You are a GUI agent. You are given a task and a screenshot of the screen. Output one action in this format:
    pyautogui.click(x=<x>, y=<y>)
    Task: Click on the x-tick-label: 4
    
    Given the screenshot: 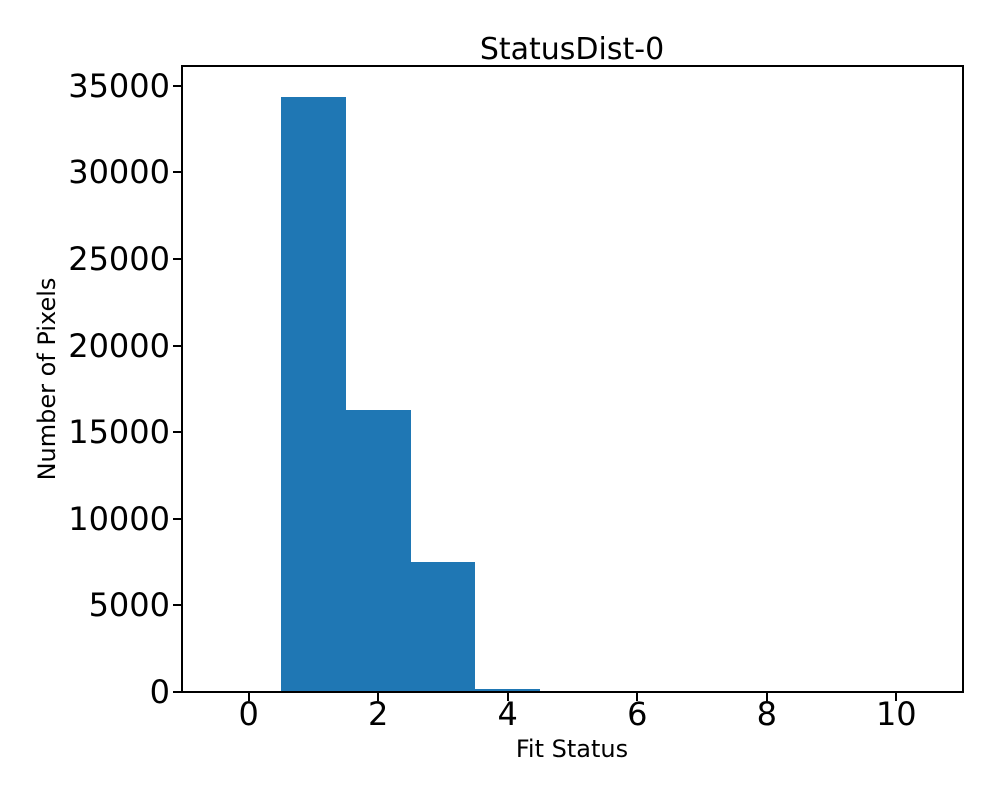 What is the action you would take?
    pyautogui.click(x=507, y=714)
    